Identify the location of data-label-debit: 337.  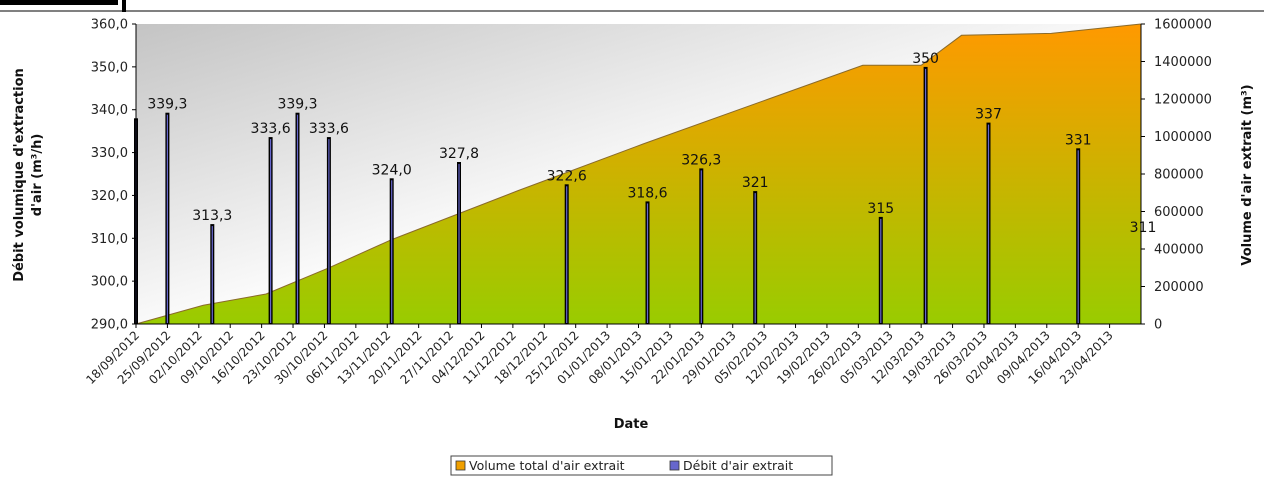
(988, 115).